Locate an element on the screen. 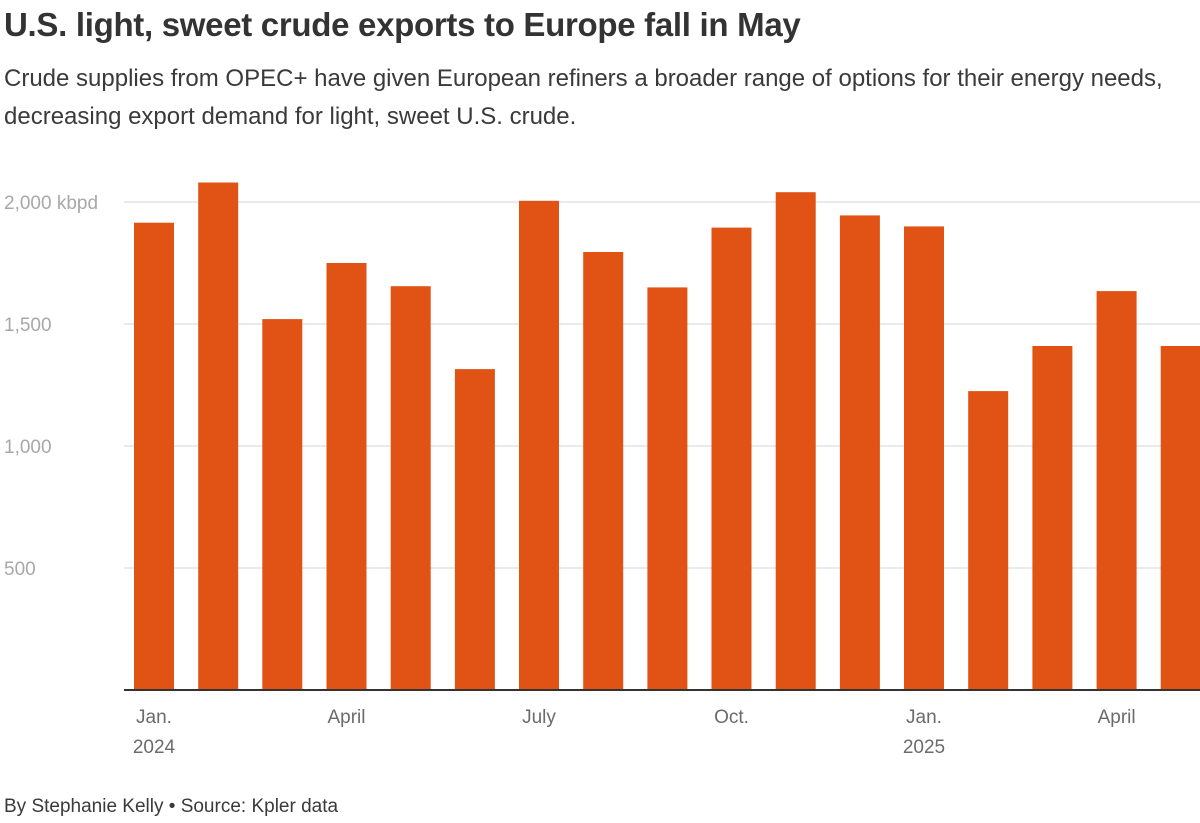 This screenshot has height=823, width=1200. bar-dec-2024 is located at coordinates (859, 452).